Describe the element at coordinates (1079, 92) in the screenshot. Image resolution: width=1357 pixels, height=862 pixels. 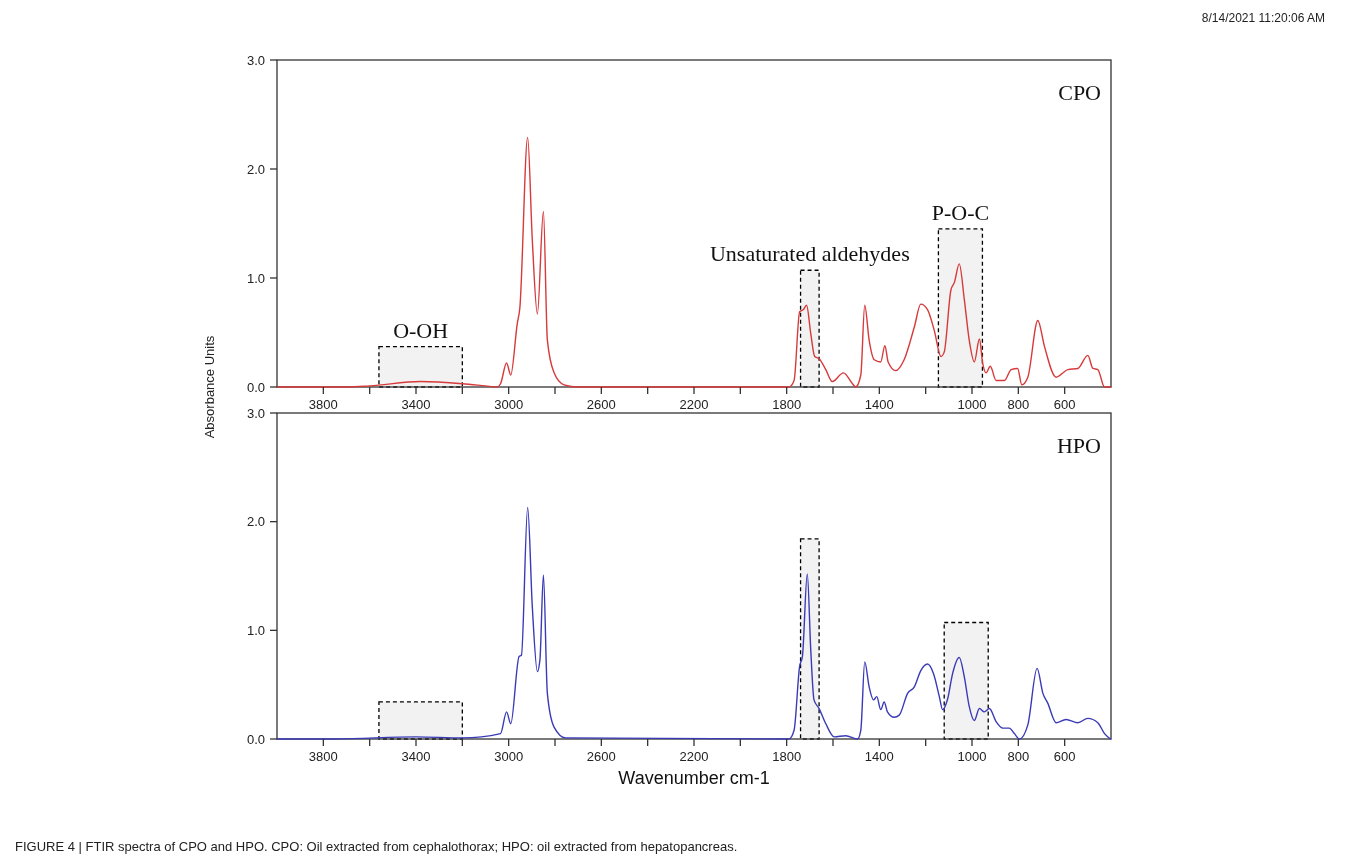
I see `text: CPO` at that location.